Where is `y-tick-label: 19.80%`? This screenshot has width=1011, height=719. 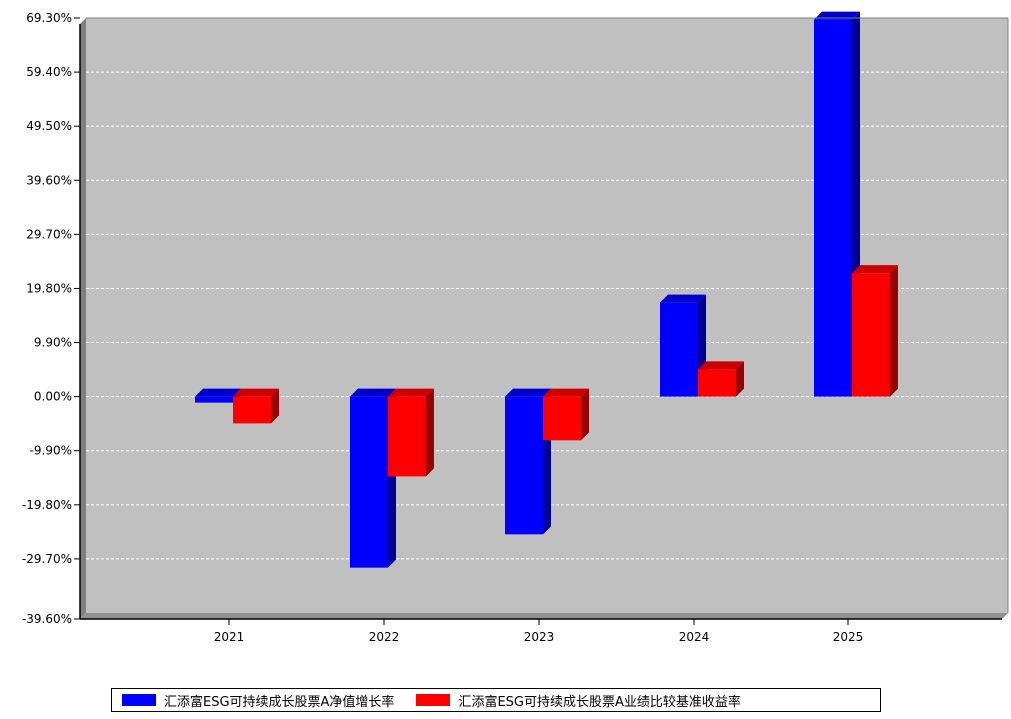 y-tick-label: 19.80% is located at coordinates (49, 288).